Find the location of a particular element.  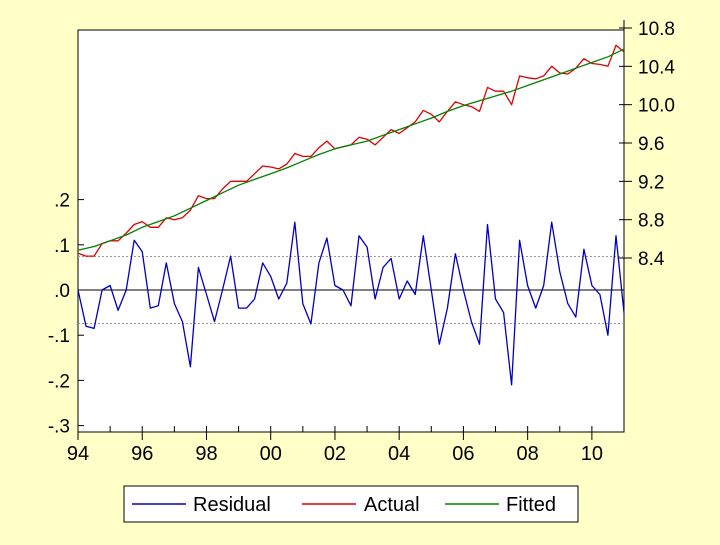

right-tick-label: 9.2 is located at coordinates (651, 182).